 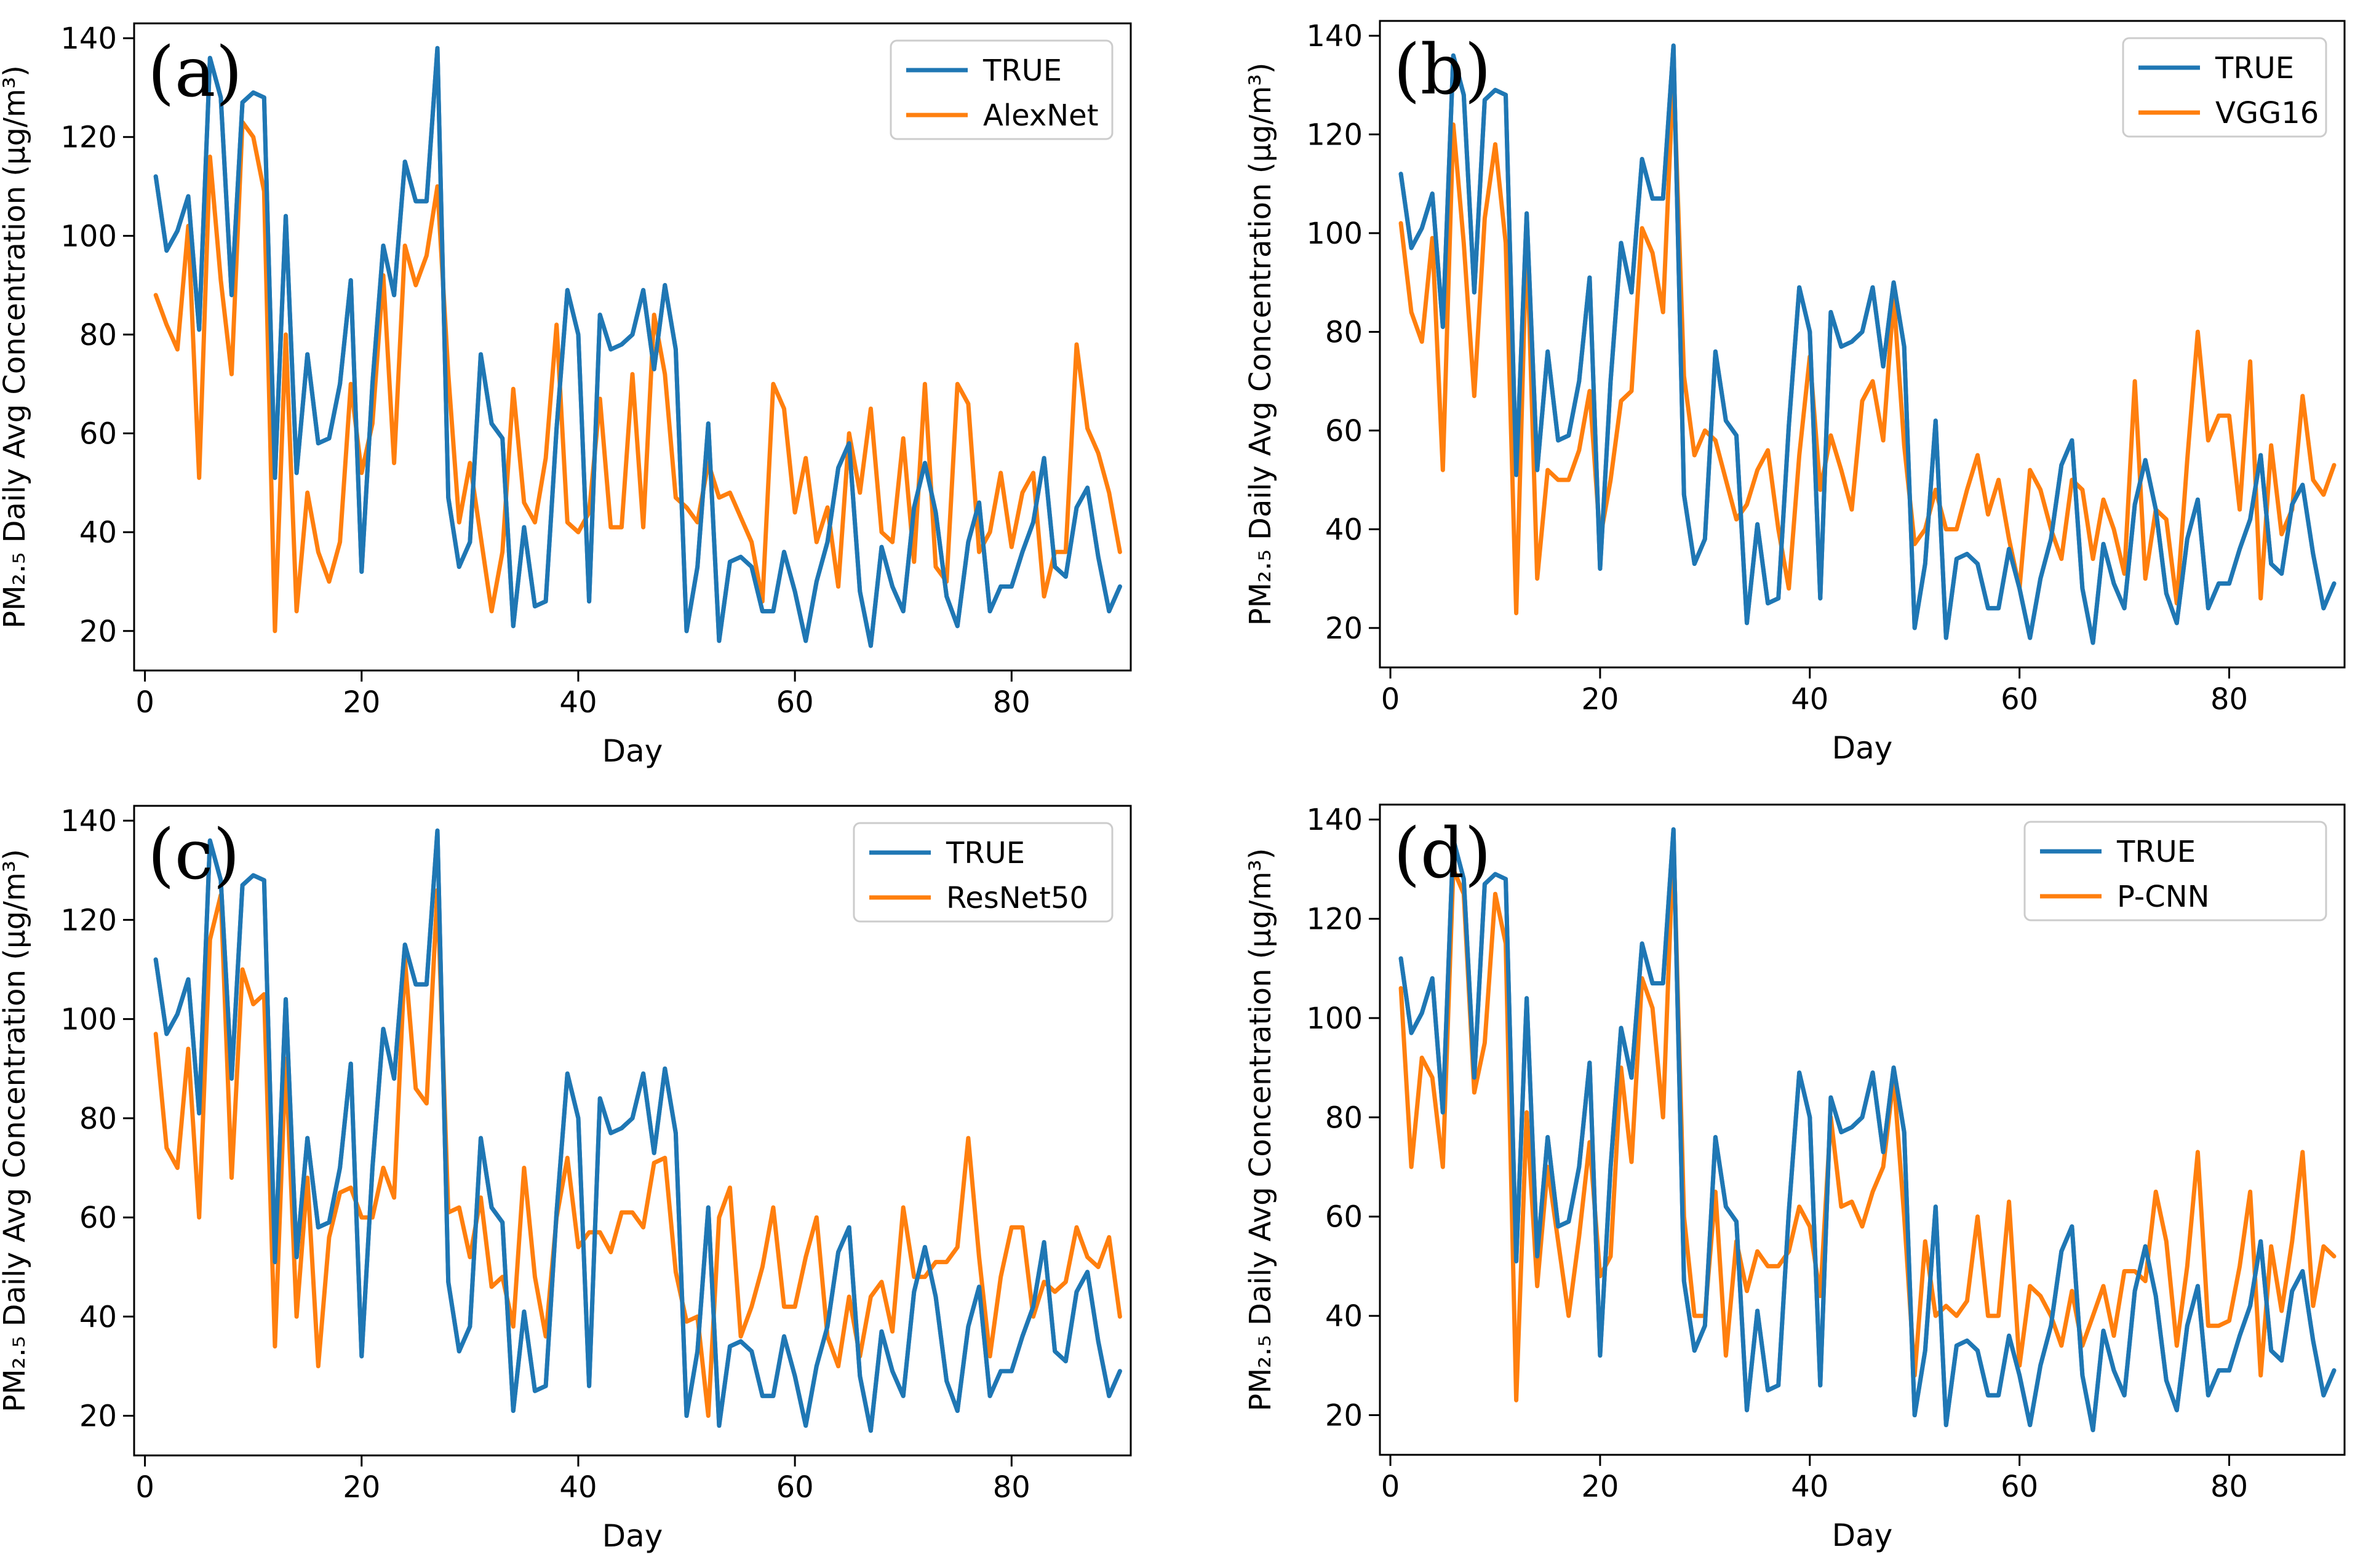 What do you see at coordinates (2267, 113) in the screenshot?
I see `legend-label-vgg16: VGG16` at bounding box center [2267, 113].